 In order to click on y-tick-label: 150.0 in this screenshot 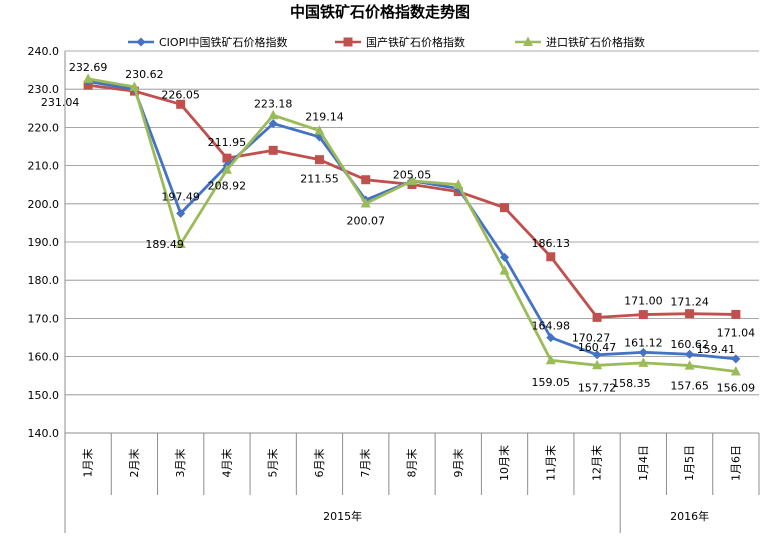, I will do `click(44, 395)`.